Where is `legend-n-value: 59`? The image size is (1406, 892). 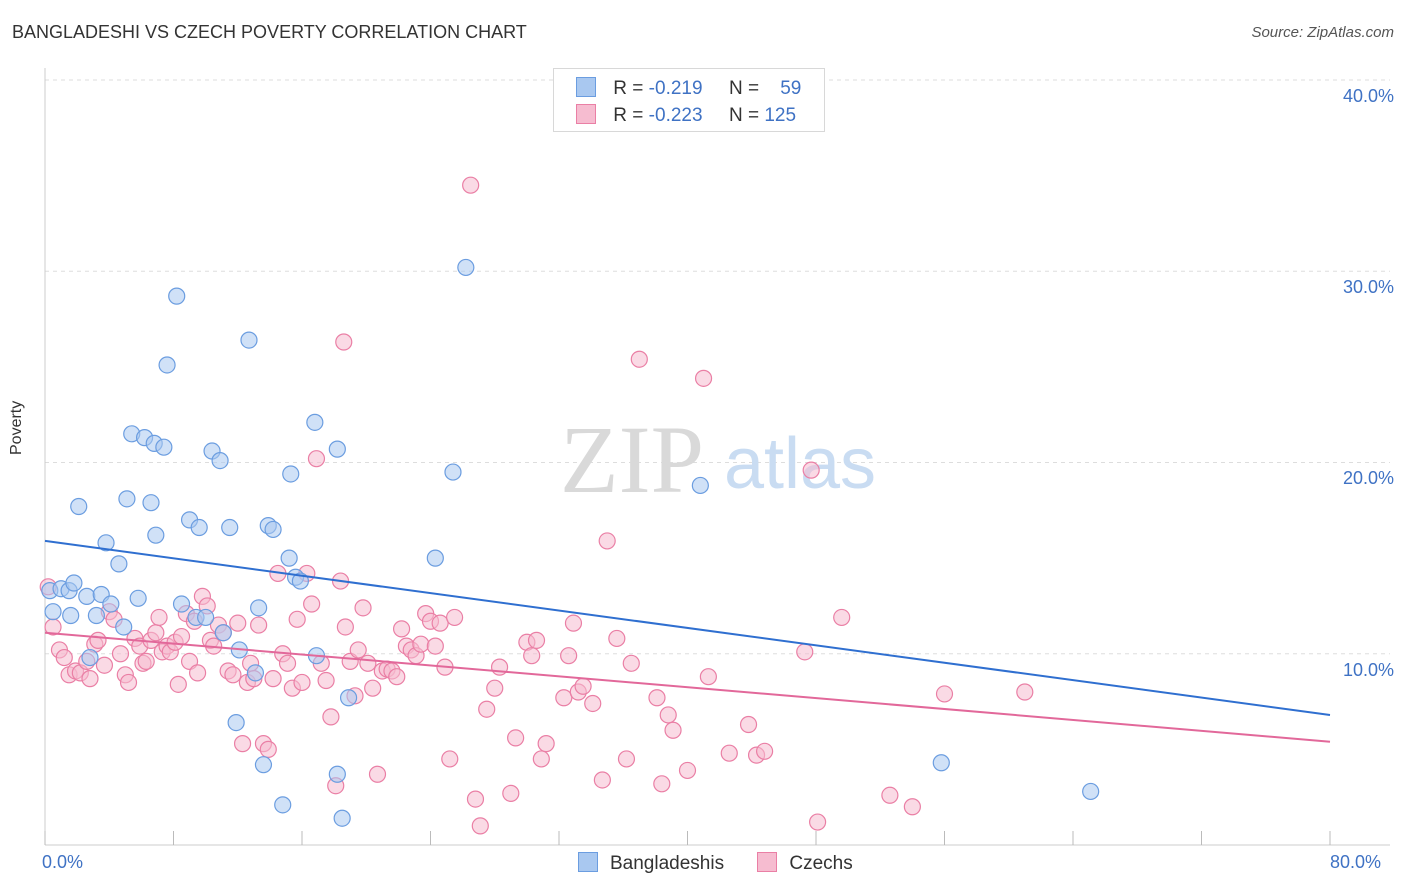
legend-n-value: 59 is located at coordinates (791, 88).